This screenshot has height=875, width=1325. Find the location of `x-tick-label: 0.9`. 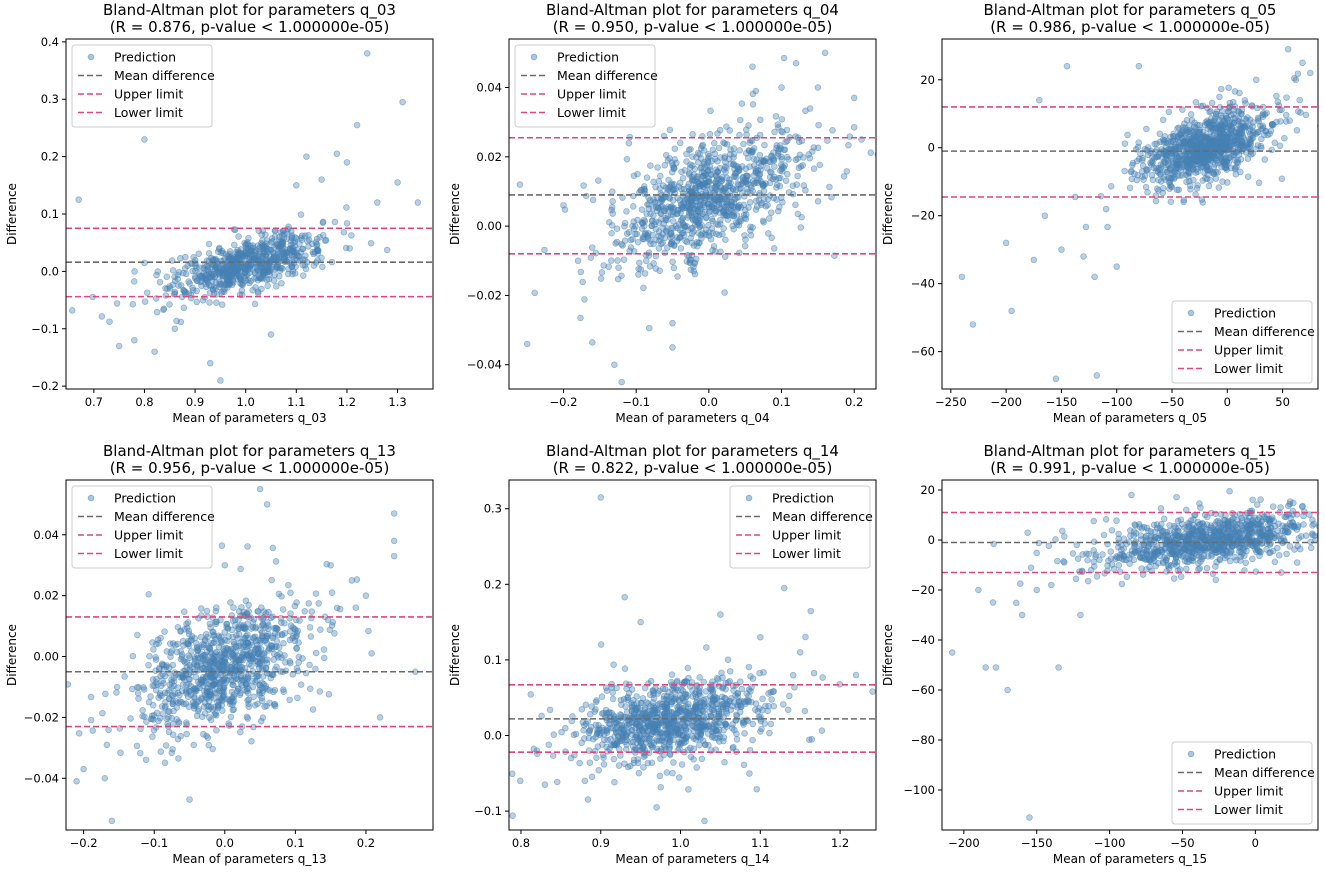

x-tick-label: 0.9 is located at coordinates (601, 843).